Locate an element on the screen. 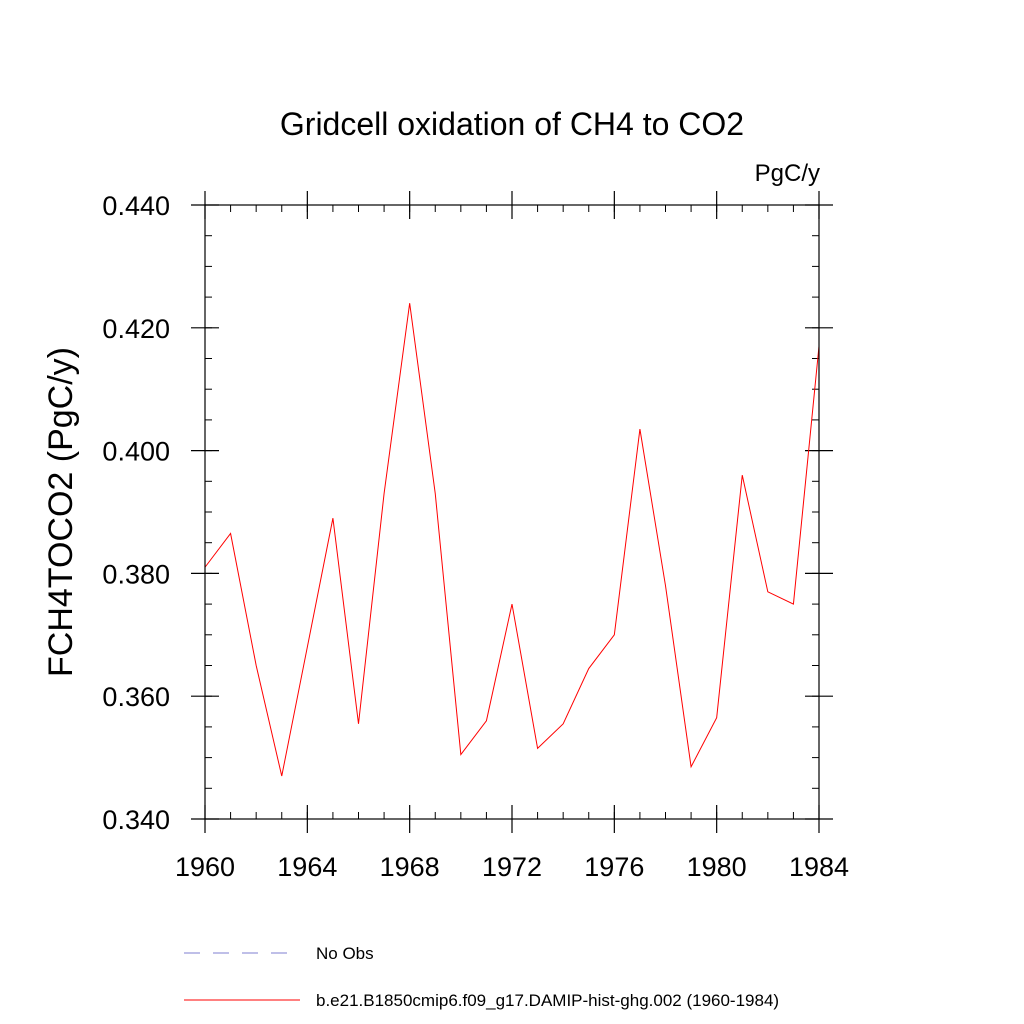  x-tick-label: 1976 is located at coordinates (614, 867).